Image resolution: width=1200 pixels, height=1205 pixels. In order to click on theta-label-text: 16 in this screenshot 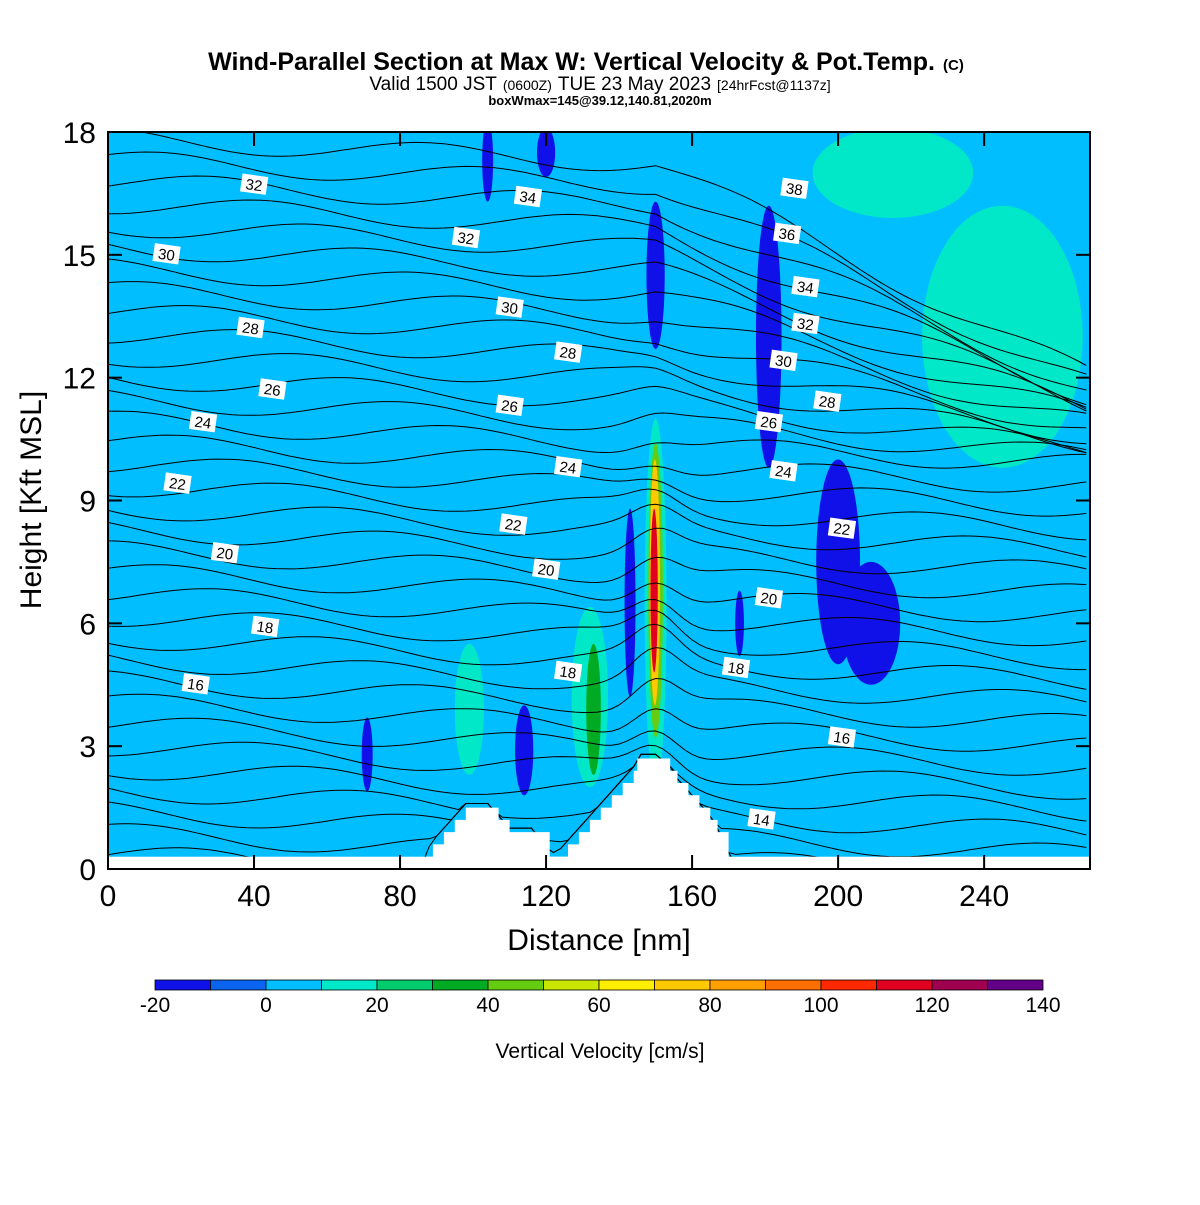, I will do `click(841, 738)`.